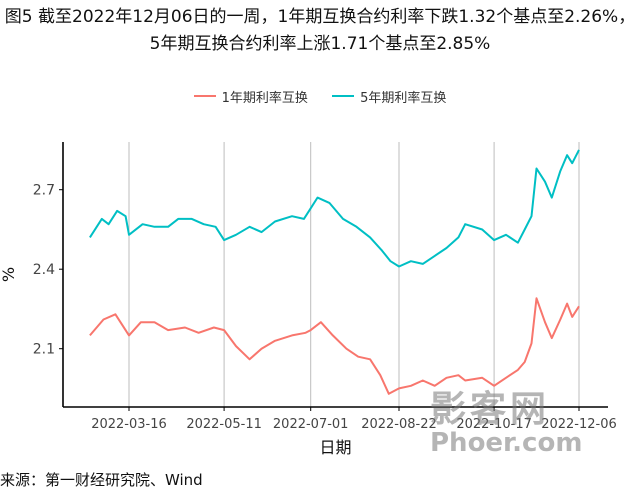  Describe the element at coordinates (129, 424) in the screenshot. I see `x-tick-label-0: 2022-03-16` at that location.